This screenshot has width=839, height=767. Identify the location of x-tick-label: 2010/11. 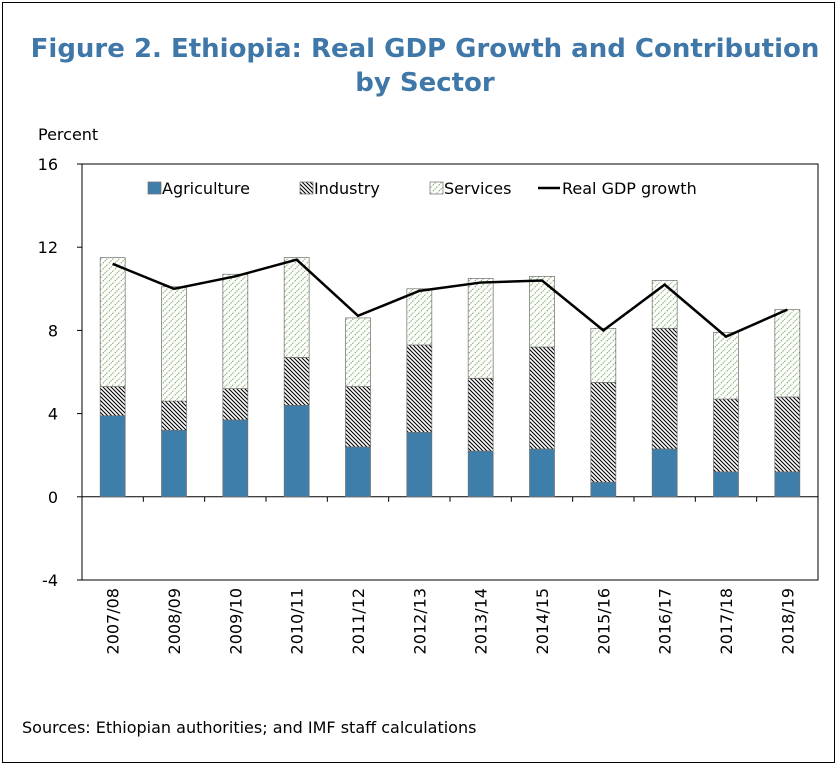
(297, 621).